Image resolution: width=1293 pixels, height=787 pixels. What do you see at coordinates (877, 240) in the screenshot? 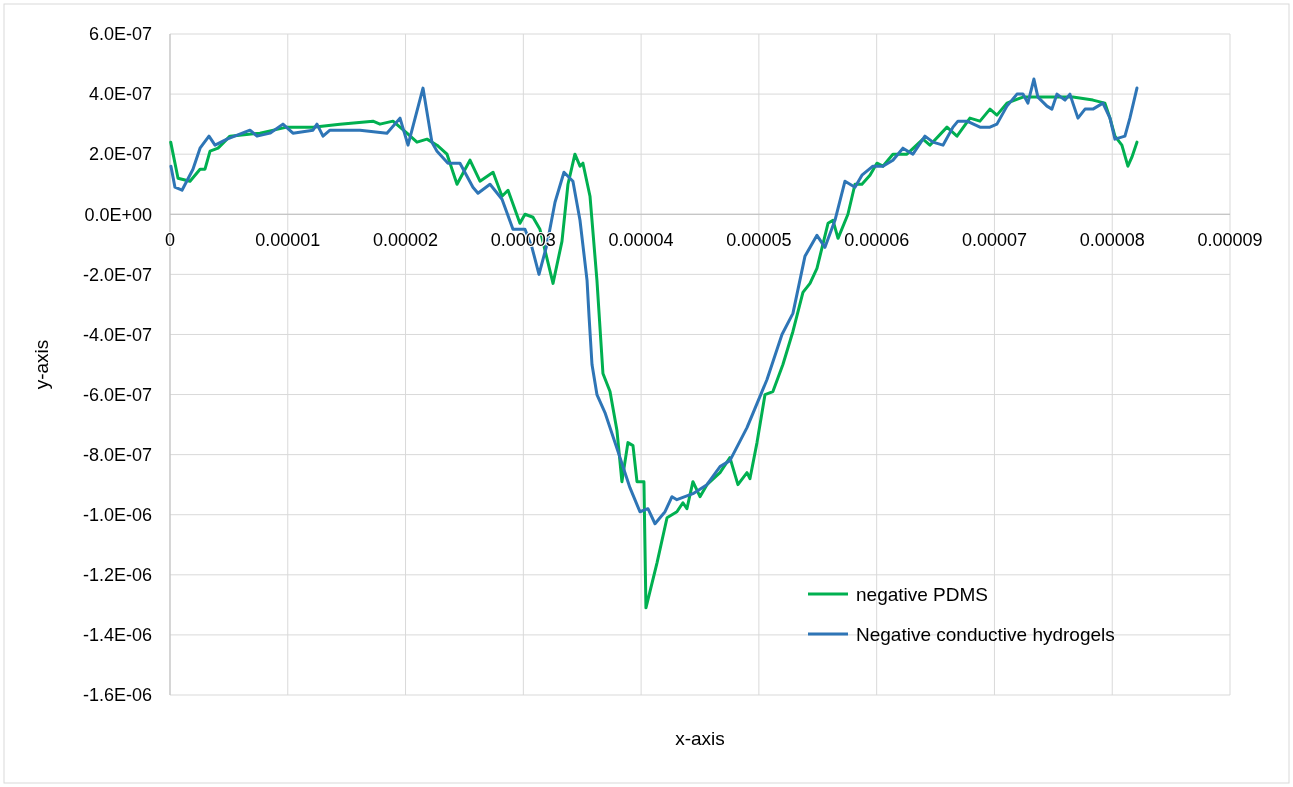
I see `x-tick-label: 0.00006` at bounding box center [877, 240].